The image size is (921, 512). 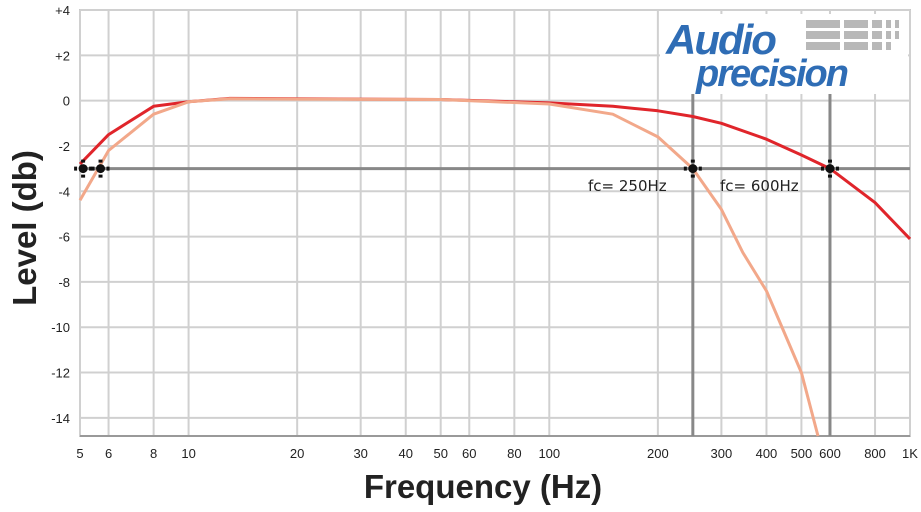 What do you see at coordinates (62, 10) in the screenshot?
I see `y-tick-label: +4` at bounding box center [62, 10].